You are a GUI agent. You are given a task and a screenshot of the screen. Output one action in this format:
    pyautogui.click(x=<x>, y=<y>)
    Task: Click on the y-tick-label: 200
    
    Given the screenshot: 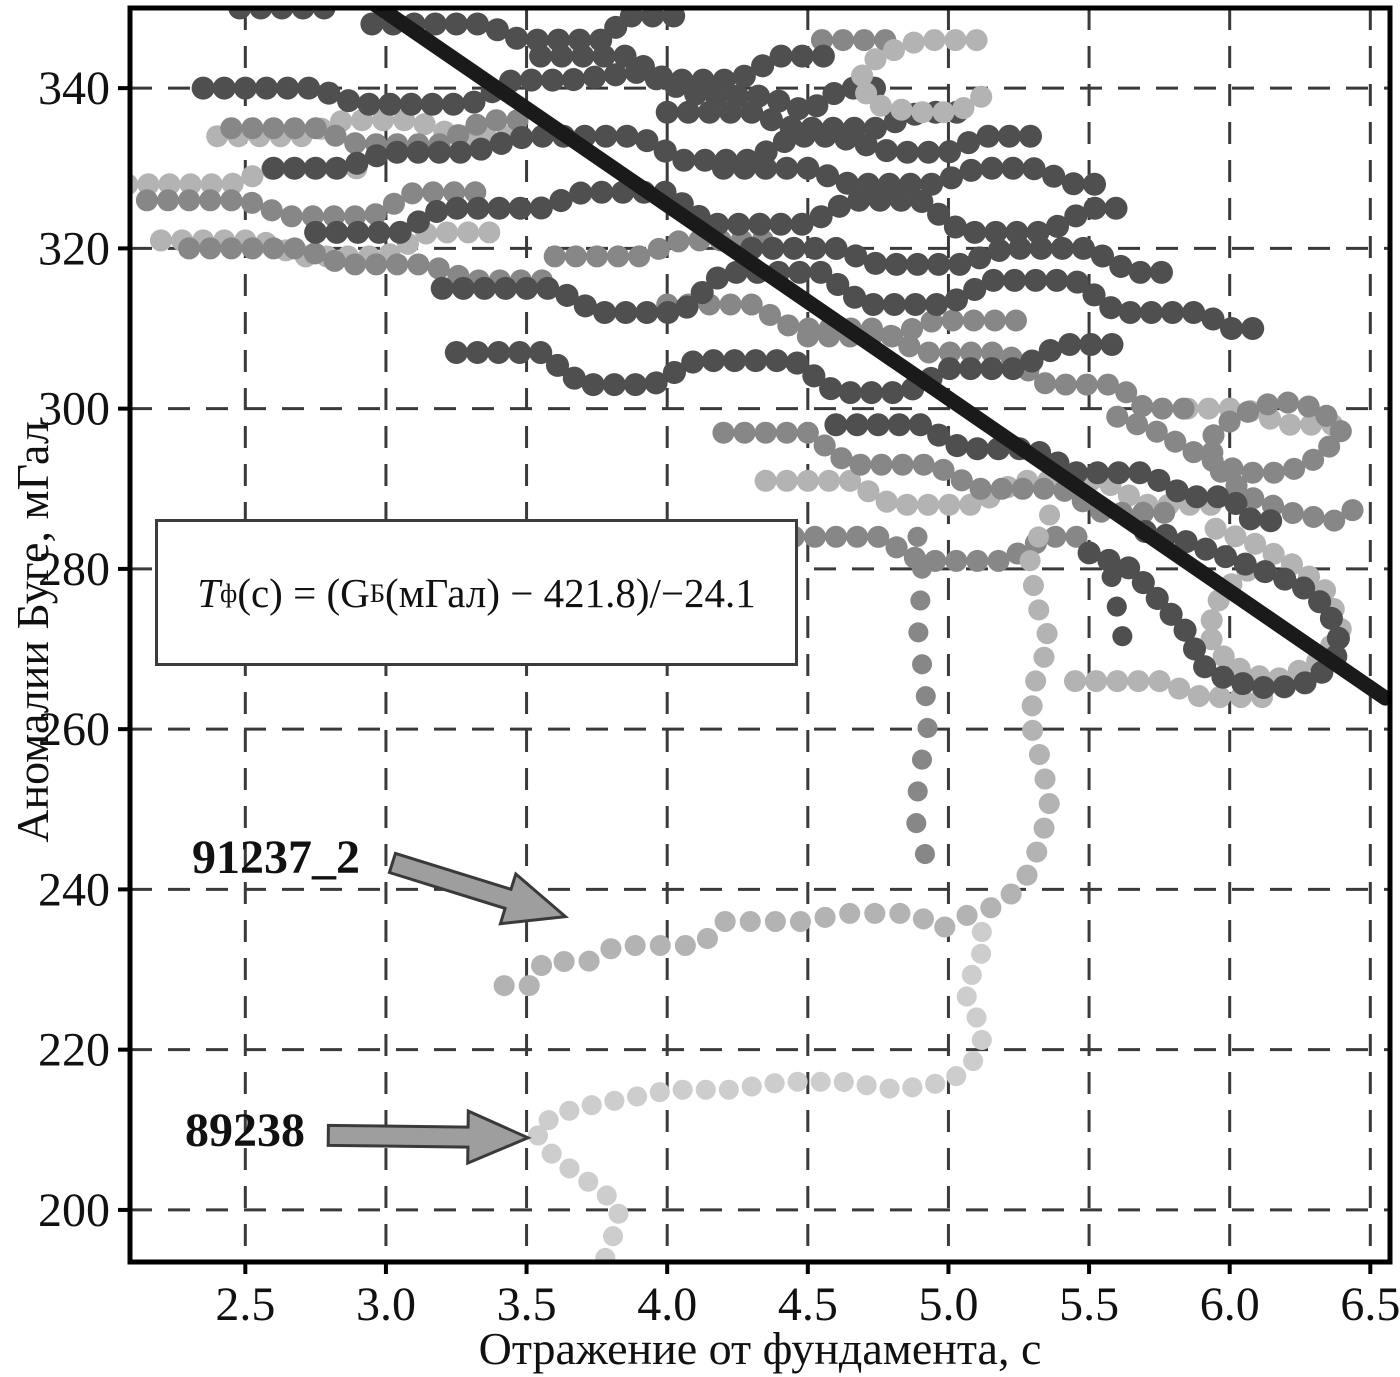 What is the action you would take?
    pyautogui.click(x=74, y=1210)
    